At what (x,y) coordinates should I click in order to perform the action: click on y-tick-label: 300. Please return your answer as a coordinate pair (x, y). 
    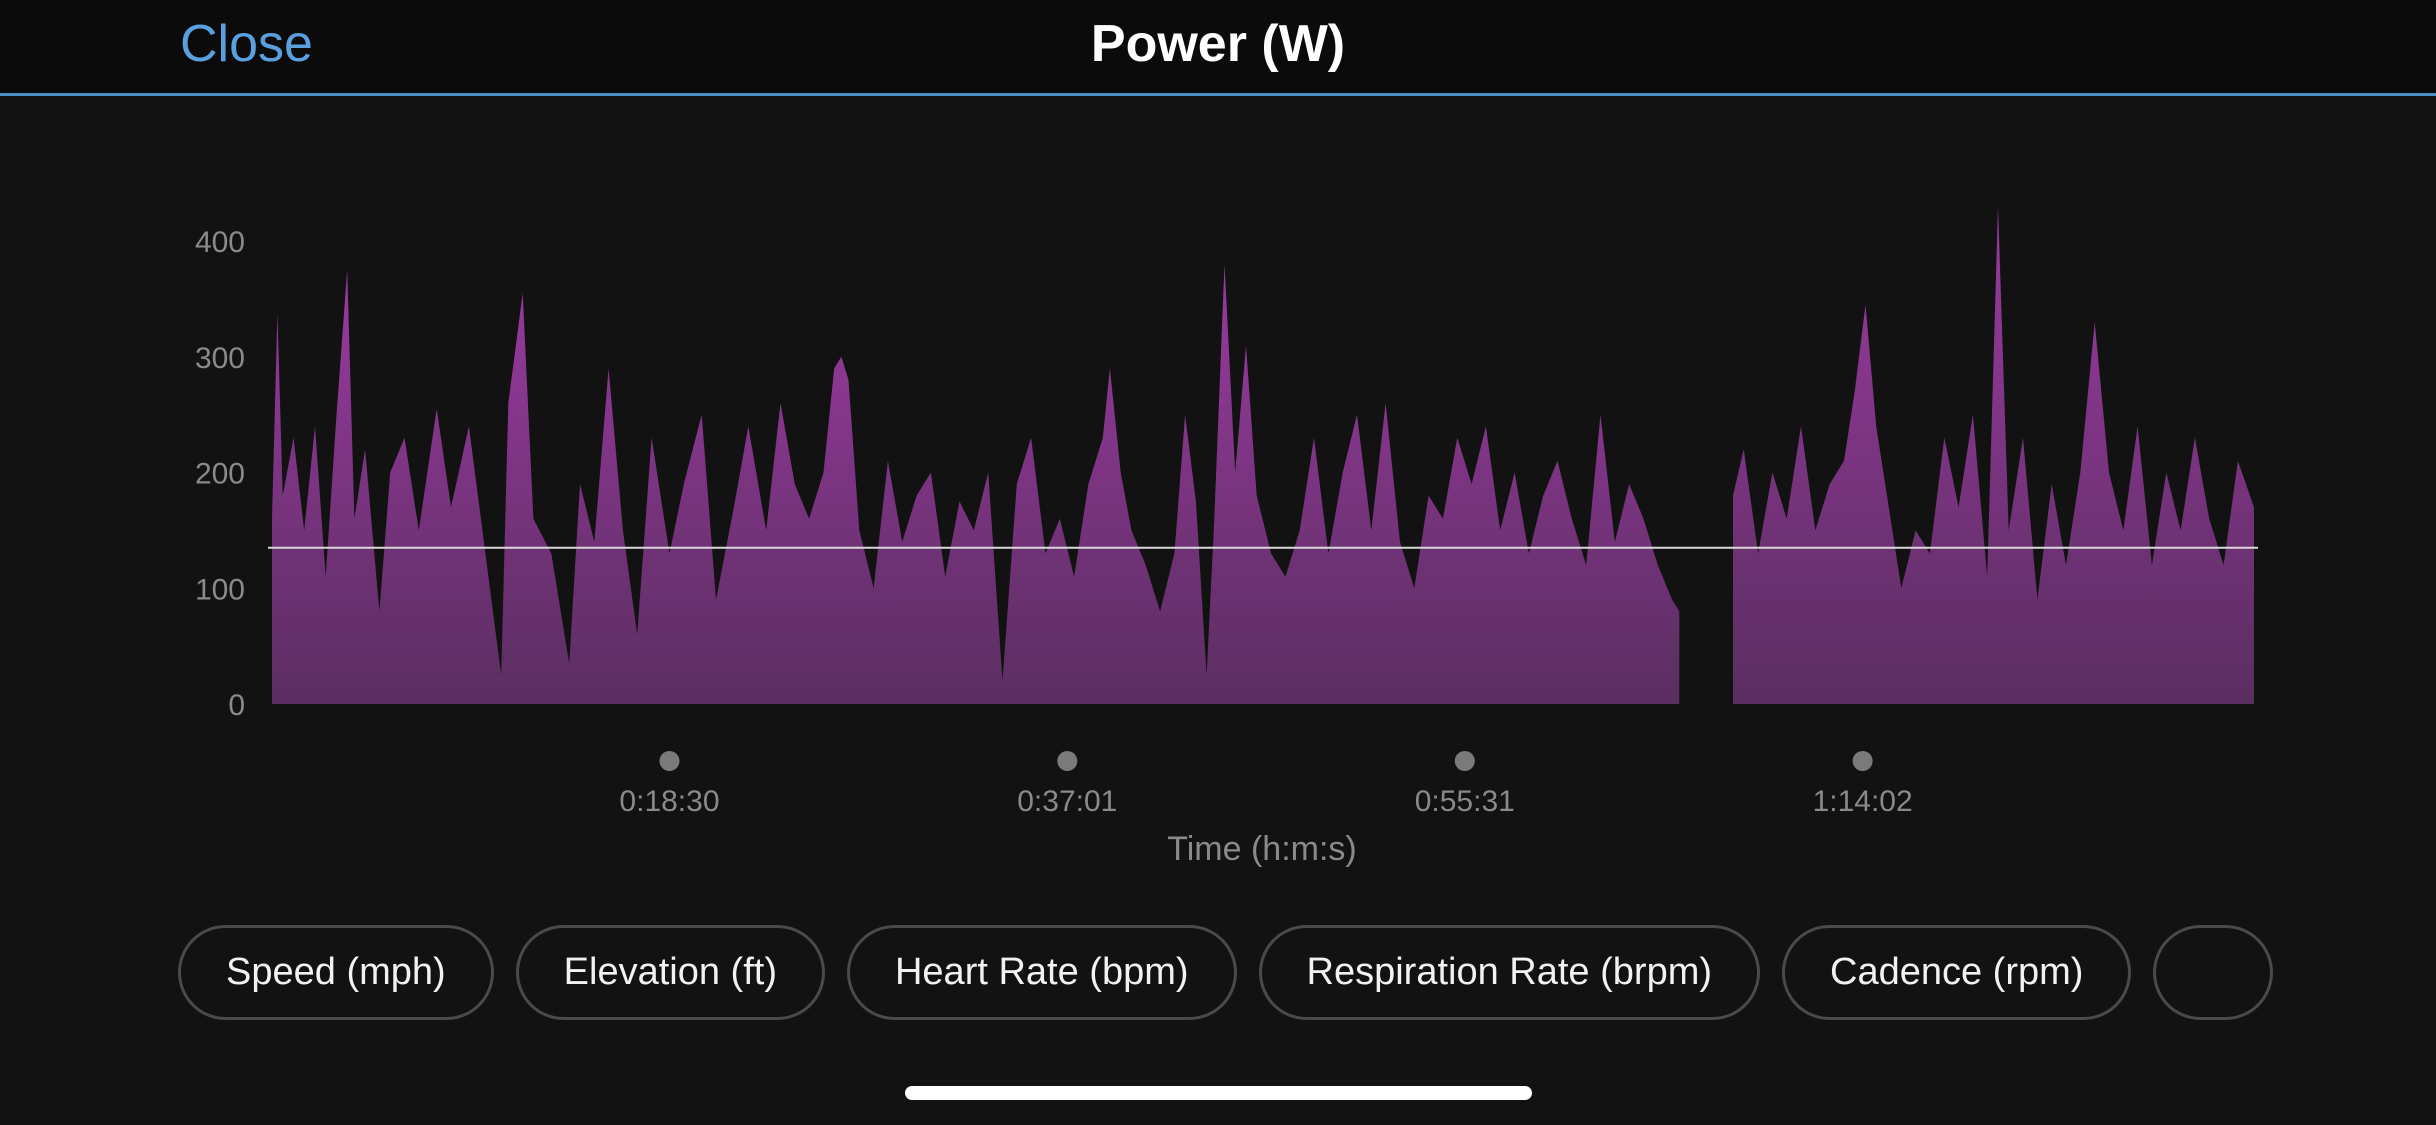
    Looking at the image, I should click on (220, 358).